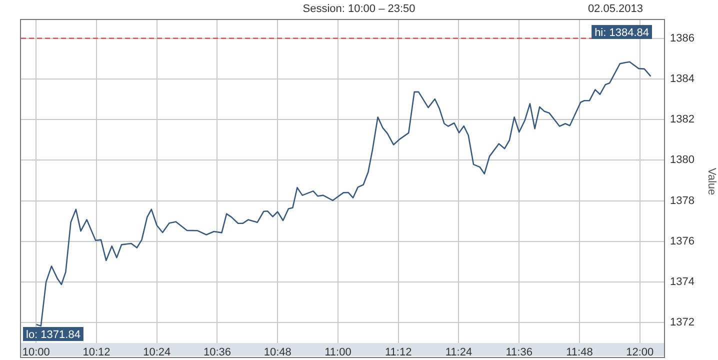 This screenshot has height=360, width=718. Describe the element at coordinates (682, 78) in the screenshot. I see `y-tick-label: 1384` at that location.